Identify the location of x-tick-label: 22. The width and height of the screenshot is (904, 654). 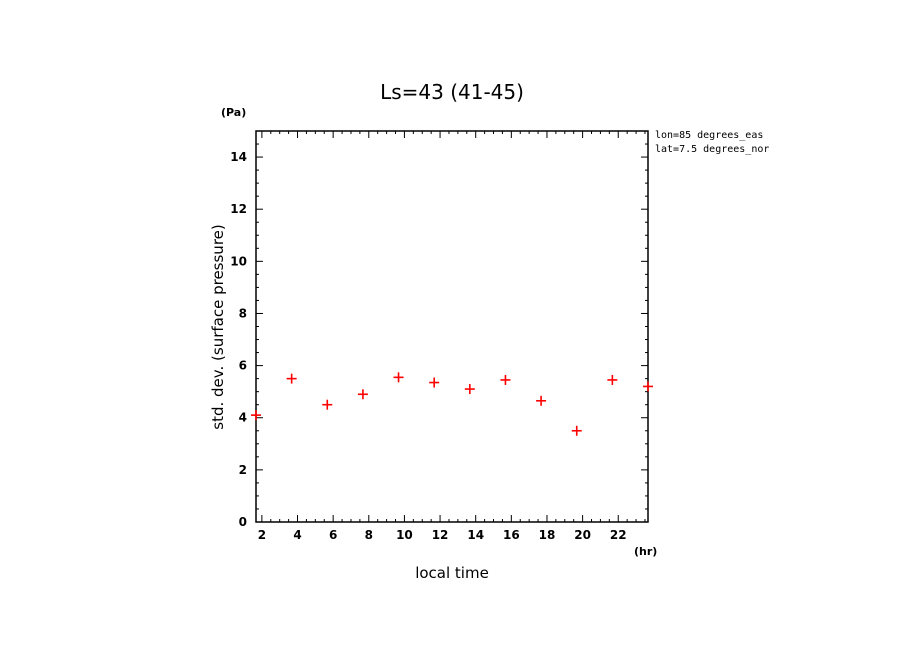
(618, 535).